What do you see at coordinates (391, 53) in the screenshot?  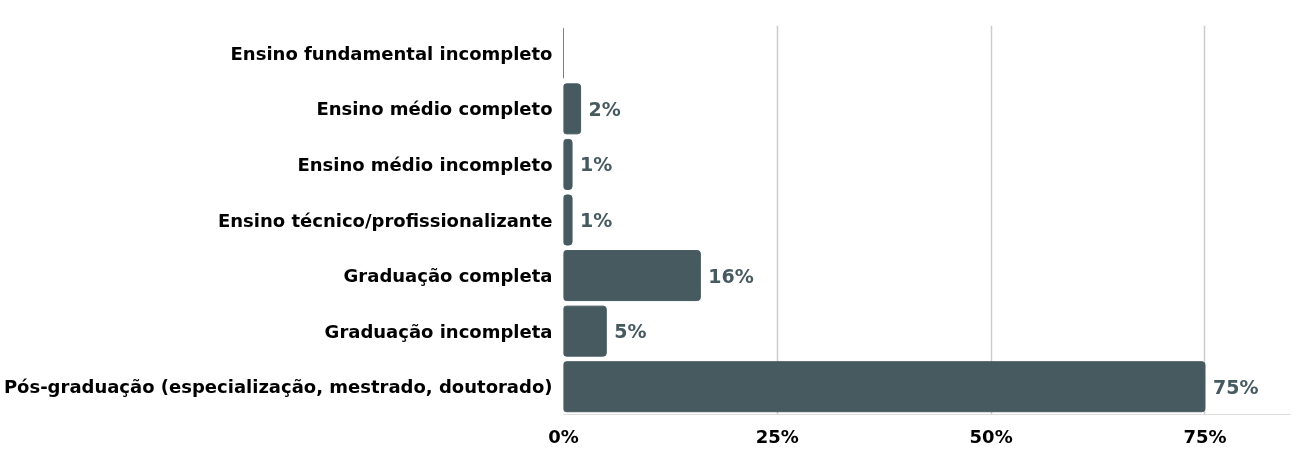 I see `y-tick-label: Ensino fundamental incompleto` at bounding box center [391, 53].